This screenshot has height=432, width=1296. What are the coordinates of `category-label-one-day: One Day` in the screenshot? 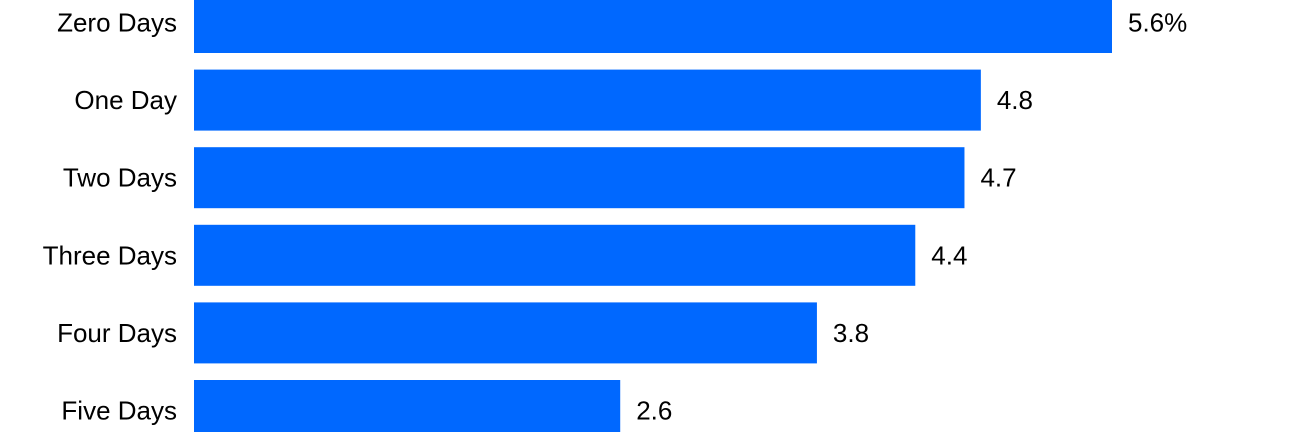 It's located at (125, 100).